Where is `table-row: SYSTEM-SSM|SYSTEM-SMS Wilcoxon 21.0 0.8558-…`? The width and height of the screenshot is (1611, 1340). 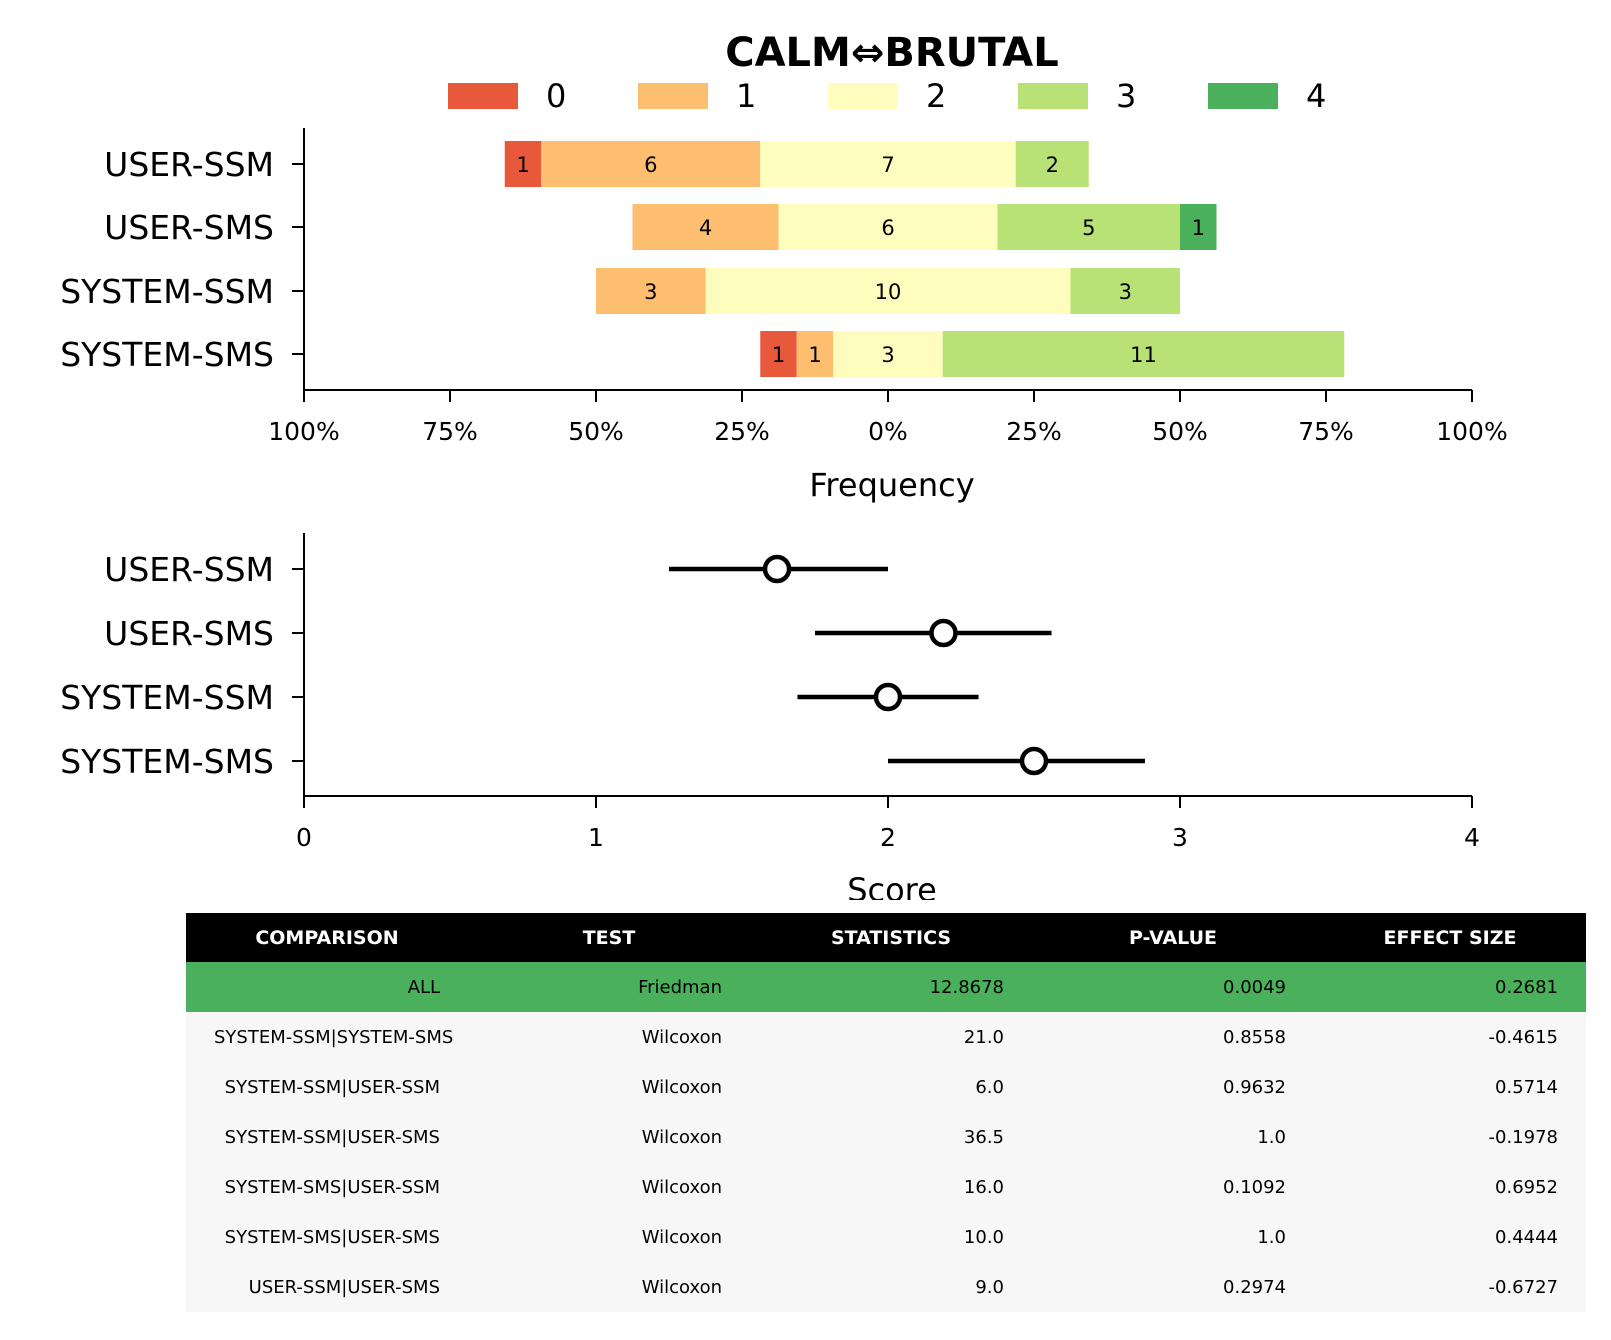 table-row: SYSTEM-SSM|SYSTEM-SMS Wilcoxon 21.0 0.8558-… is located at coordinates (886, 1037).